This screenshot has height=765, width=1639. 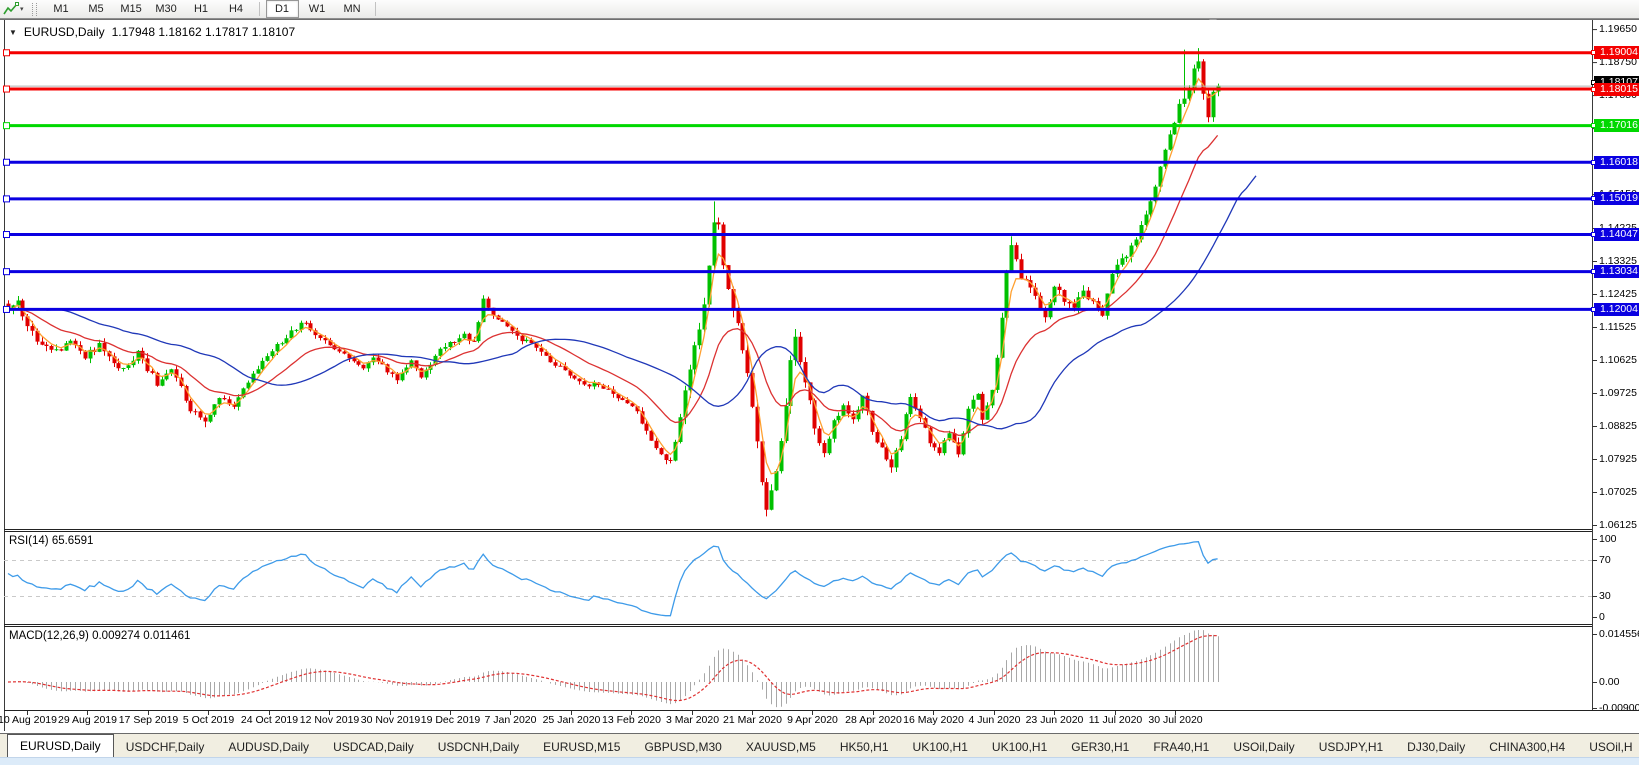 I want to click on chart-ohlc-values: 1.17948 1.18162 1.17817 1.18107, so click(x=203, y=32).